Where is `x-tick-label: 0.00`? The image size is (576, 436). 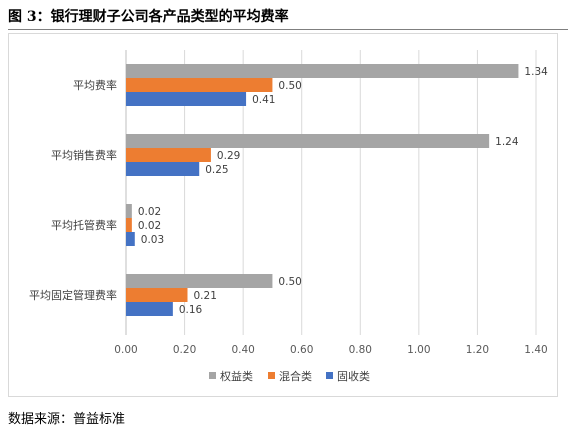
x-tick-label: 0.00 is located at coordinates (125, 350).